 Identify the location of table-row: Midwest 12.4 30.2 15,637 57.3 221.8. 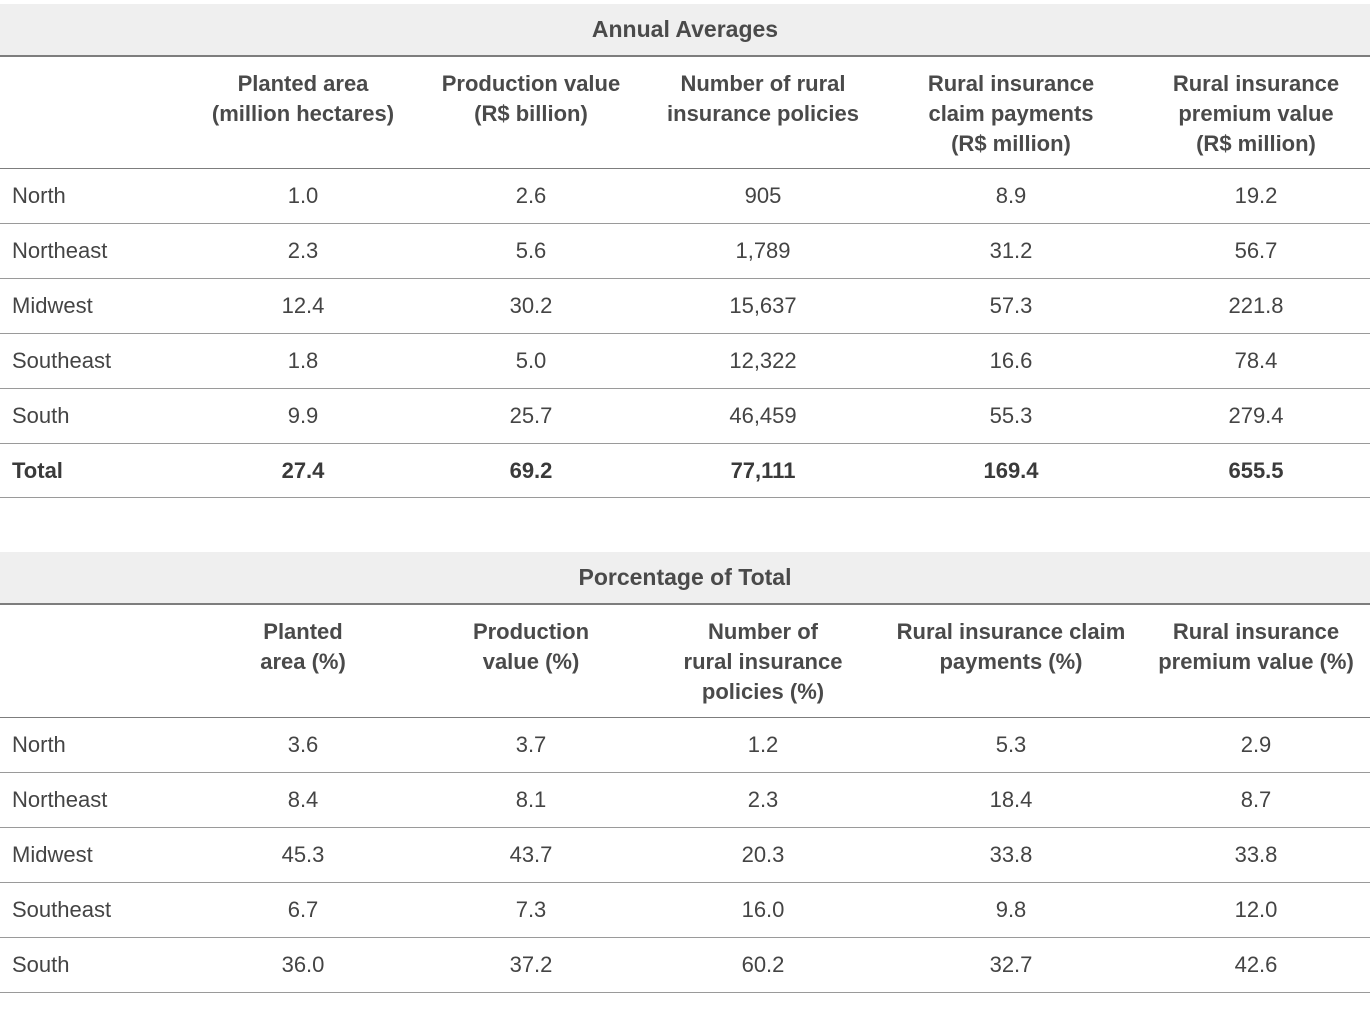
(685, 306).